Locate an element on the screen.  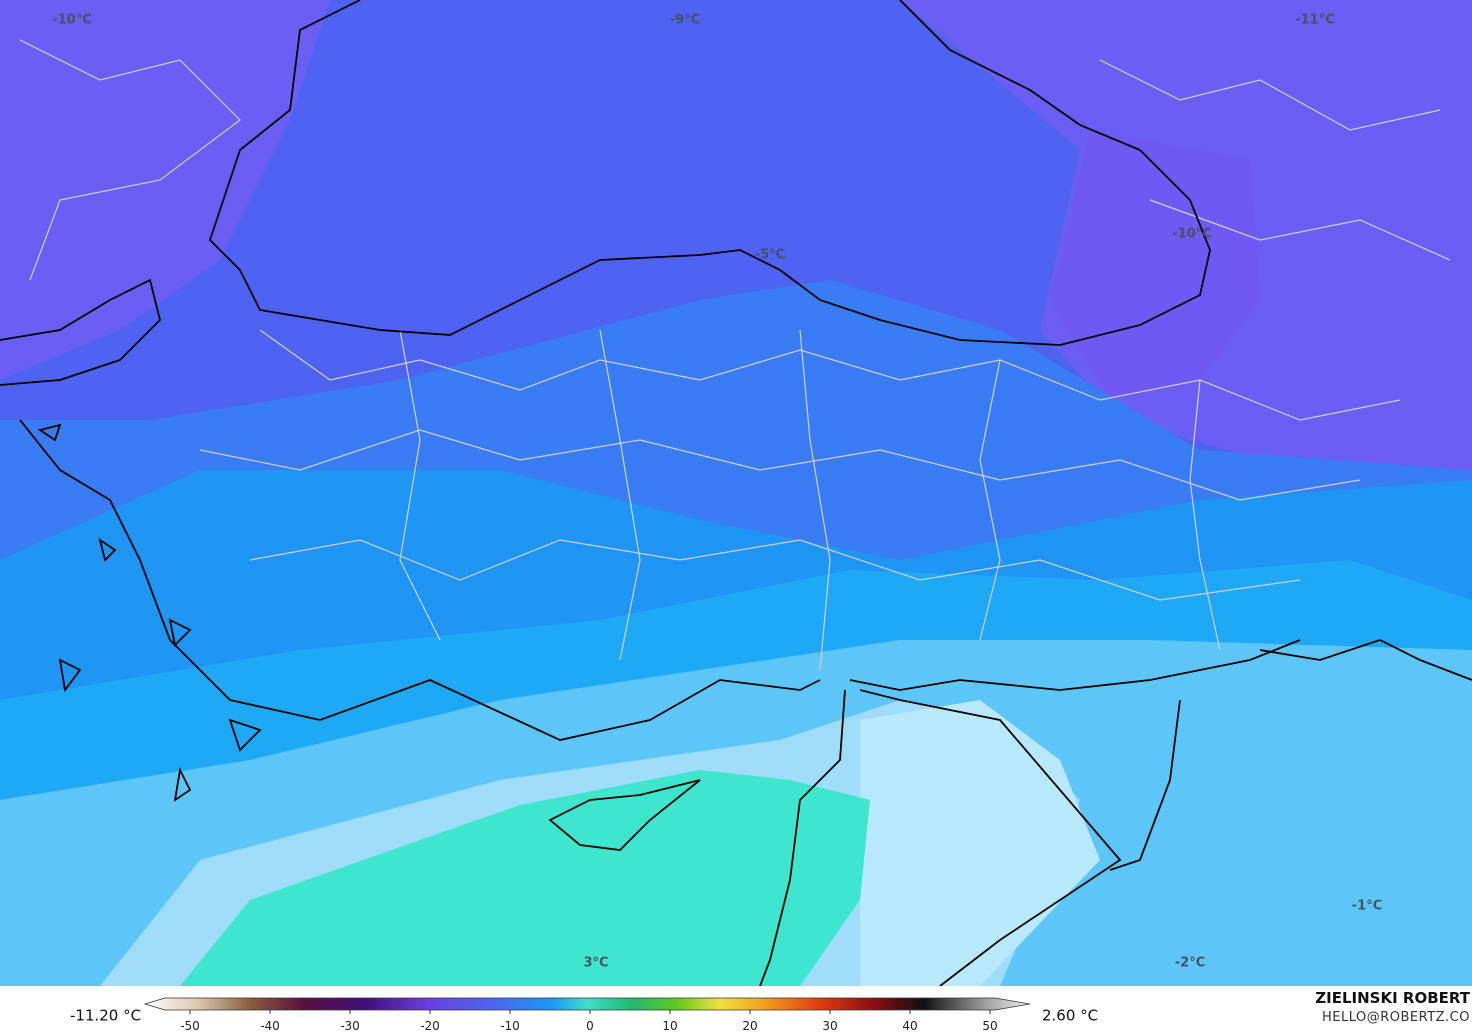
footer-bg is located at coordinates (736, 1010).